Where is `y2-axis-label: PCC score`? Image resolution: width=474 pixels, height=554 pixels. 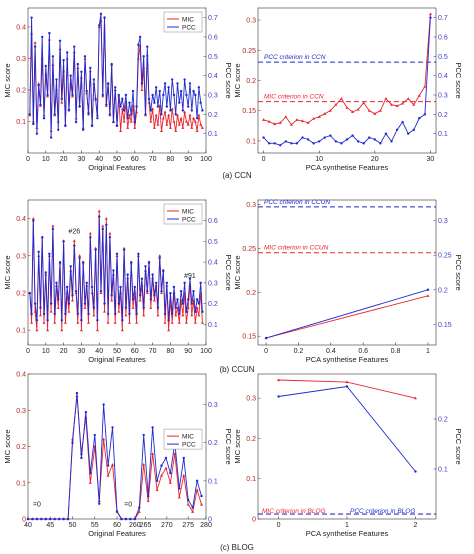 y2-axis-label: PCC score is located at coordinates (228, 80).